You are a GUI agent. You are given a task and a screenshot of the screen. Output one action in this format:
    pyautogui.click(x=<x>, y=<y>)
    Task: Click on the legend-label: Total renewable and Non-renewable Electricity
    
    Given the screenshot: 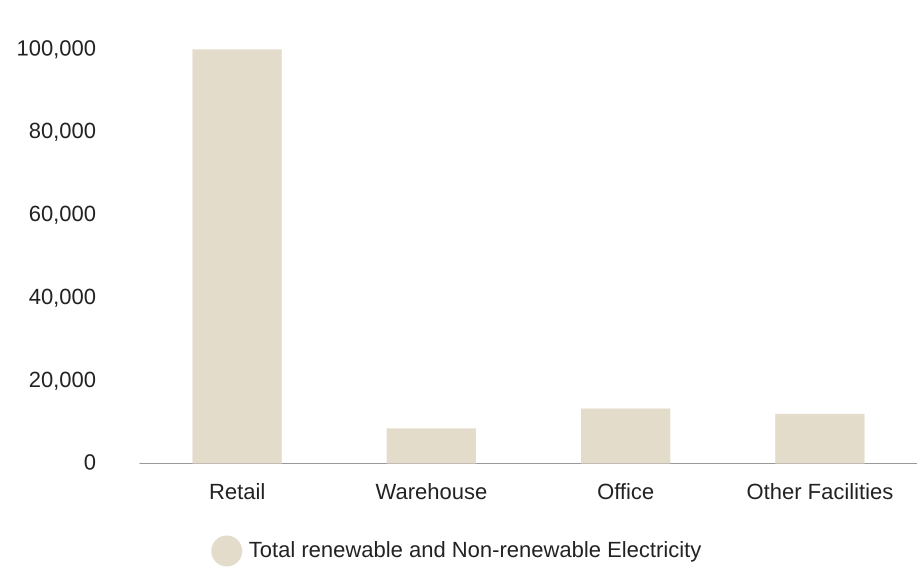 What is the action you would take?
    pyautogui.click(x=475, y=549)
    